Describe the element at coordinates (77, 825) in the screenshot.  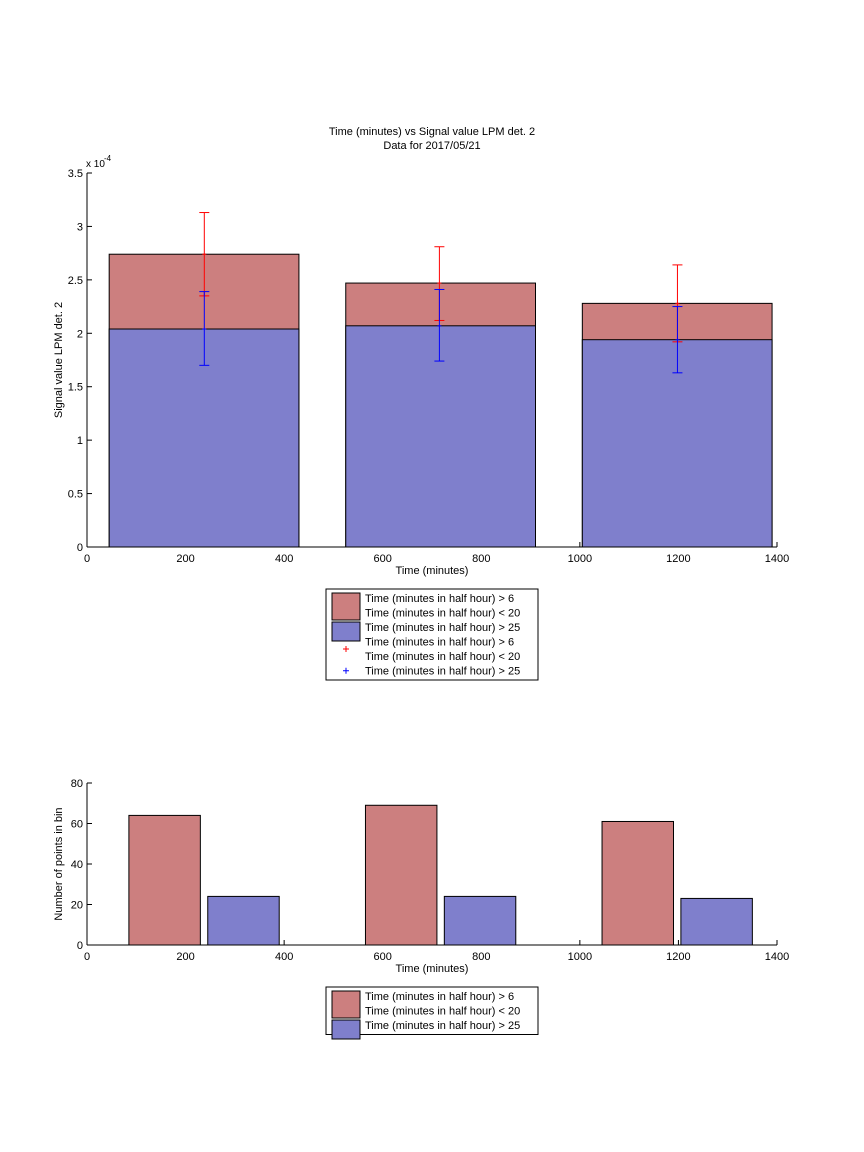
I see `y-tick-label: 60` at that location.